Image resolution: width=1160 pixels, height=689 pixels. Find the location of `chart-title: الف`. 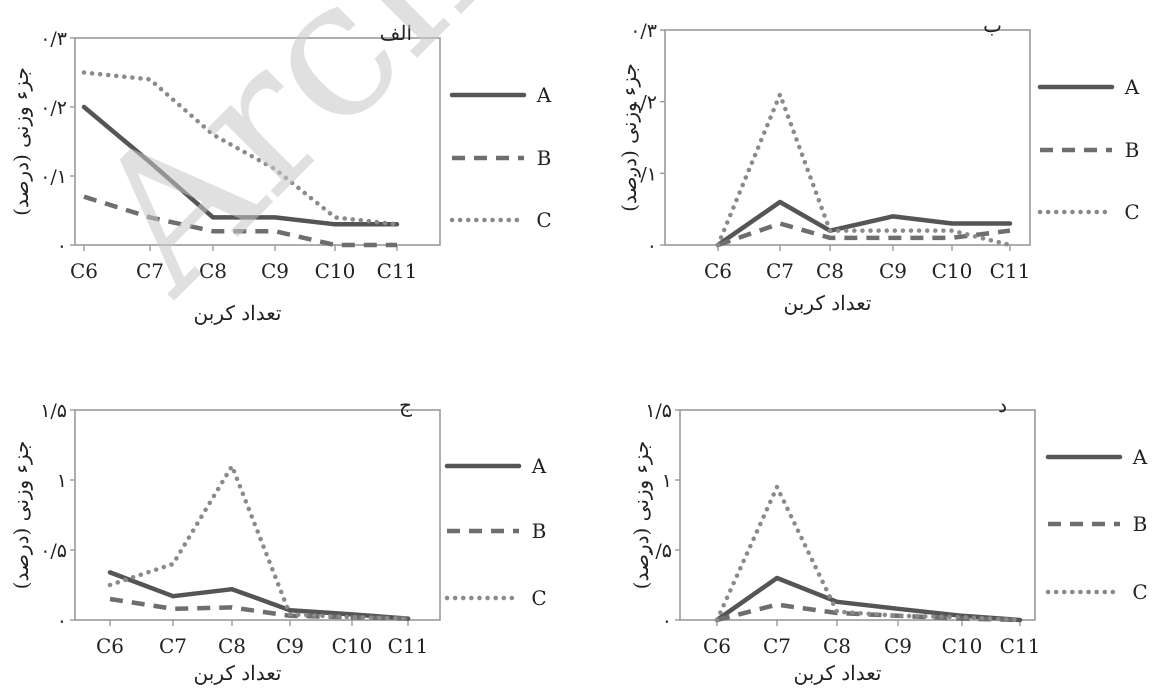

chart-title: الف is located at coordinates (396, 33).